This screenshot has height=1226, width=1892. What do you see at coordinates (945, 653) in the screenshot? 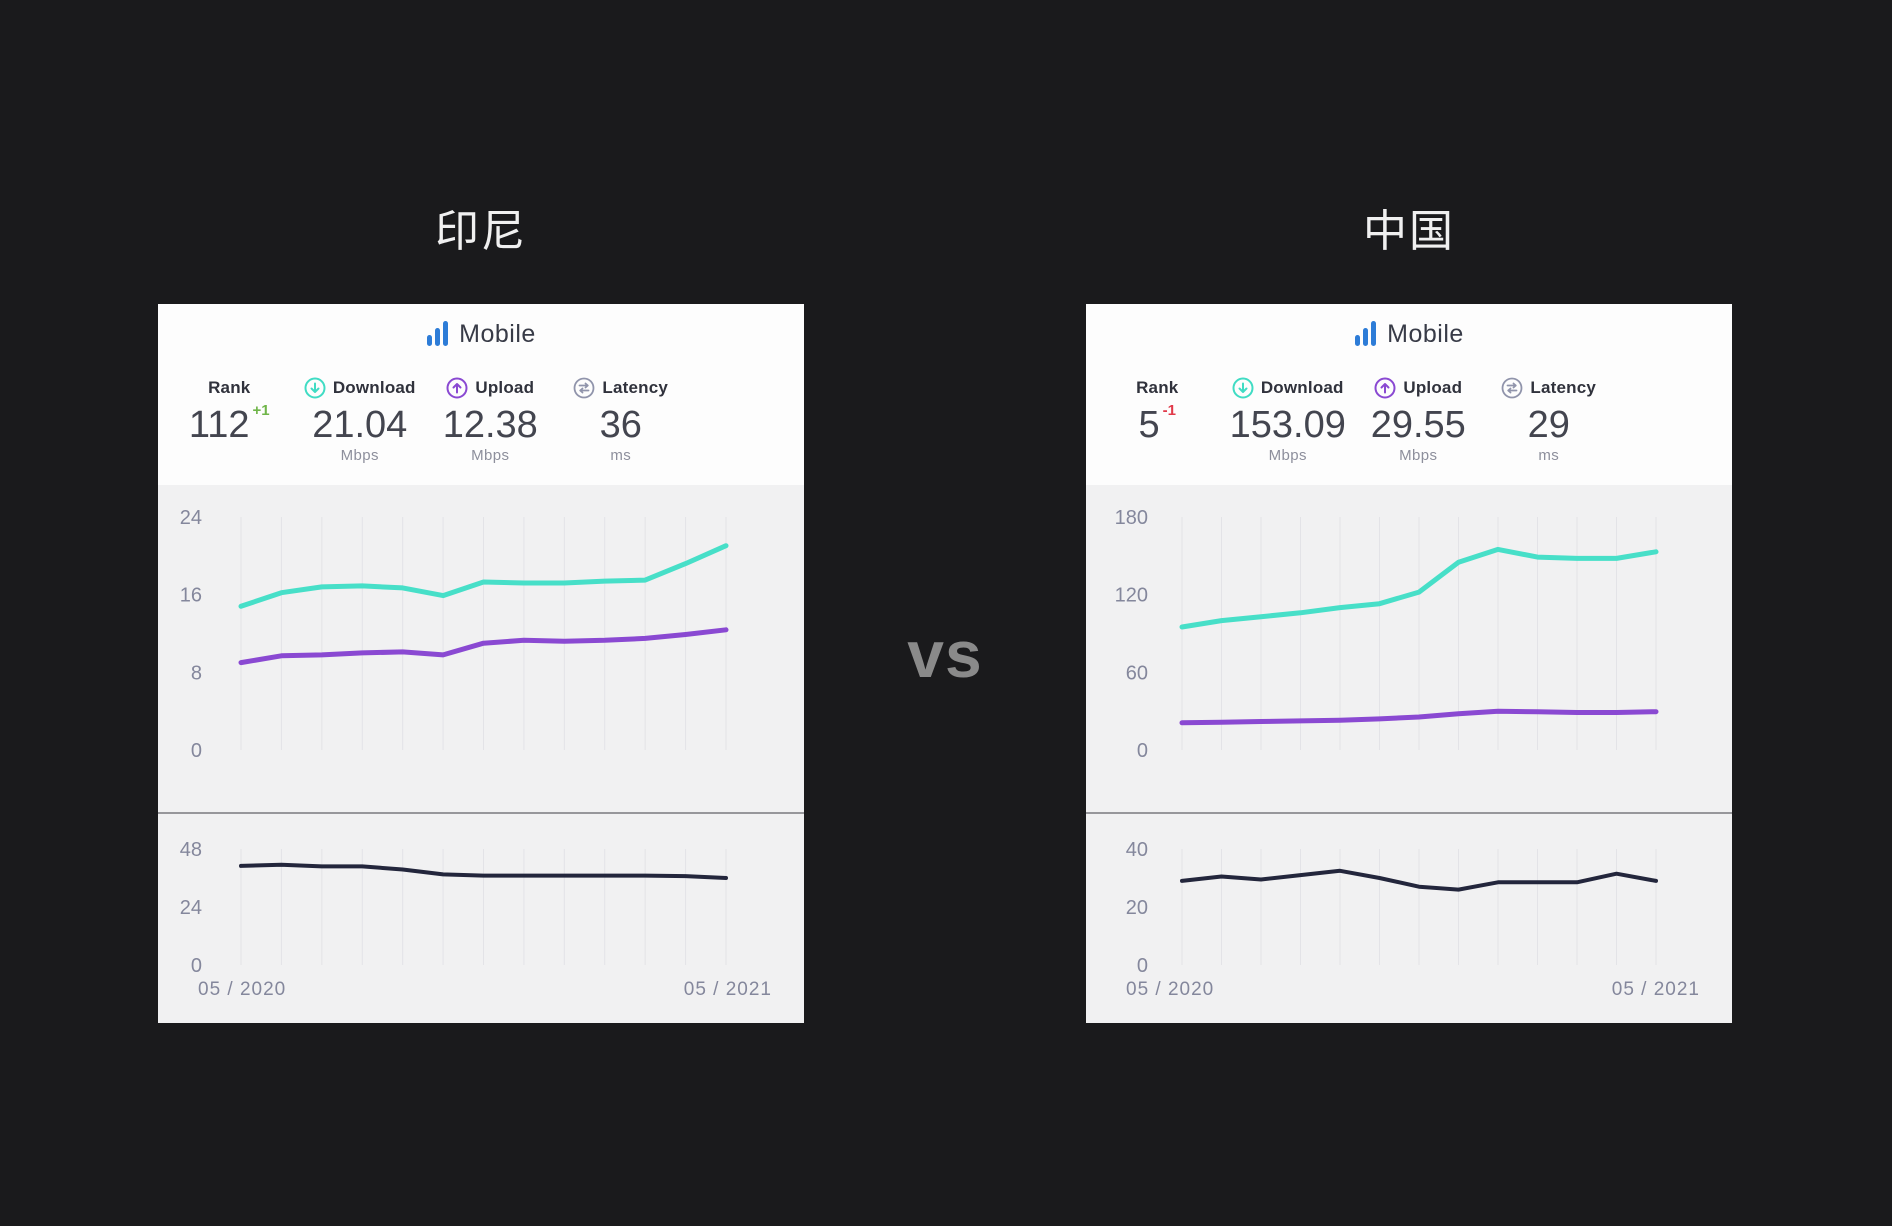
I see `vs-label: vs` at bounding box center [945, 653].